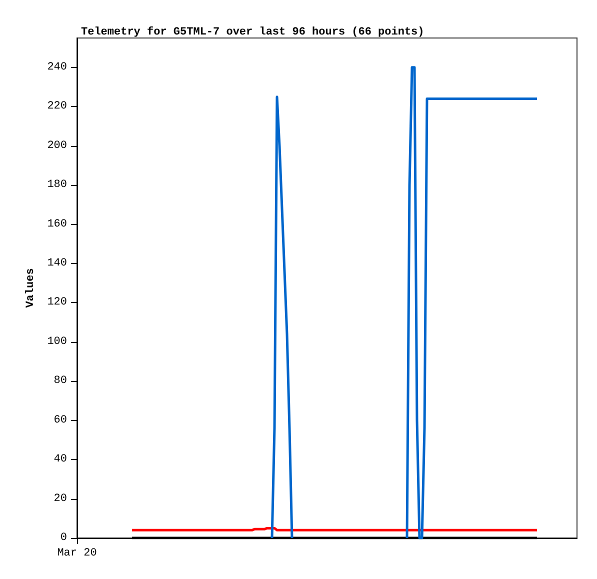 This screenshot has width=597, height=579. Describe the element at coordinates (77, 554) in the screenshot. I see `text: Mar 20` at that location.